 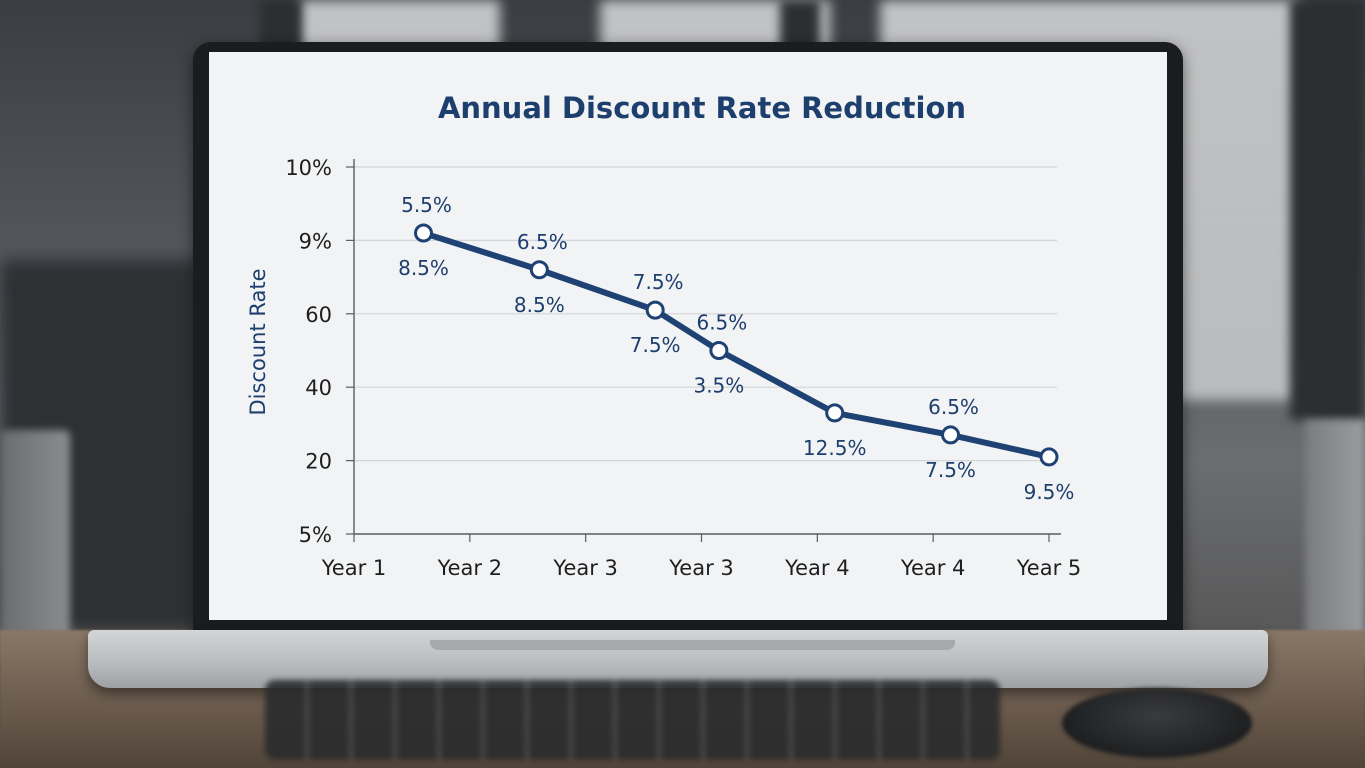 What do you see at coordinates (258, 341) in the screenshot?
I see `y-axis-label: Discount Rate` at bounding box center [258, 341].